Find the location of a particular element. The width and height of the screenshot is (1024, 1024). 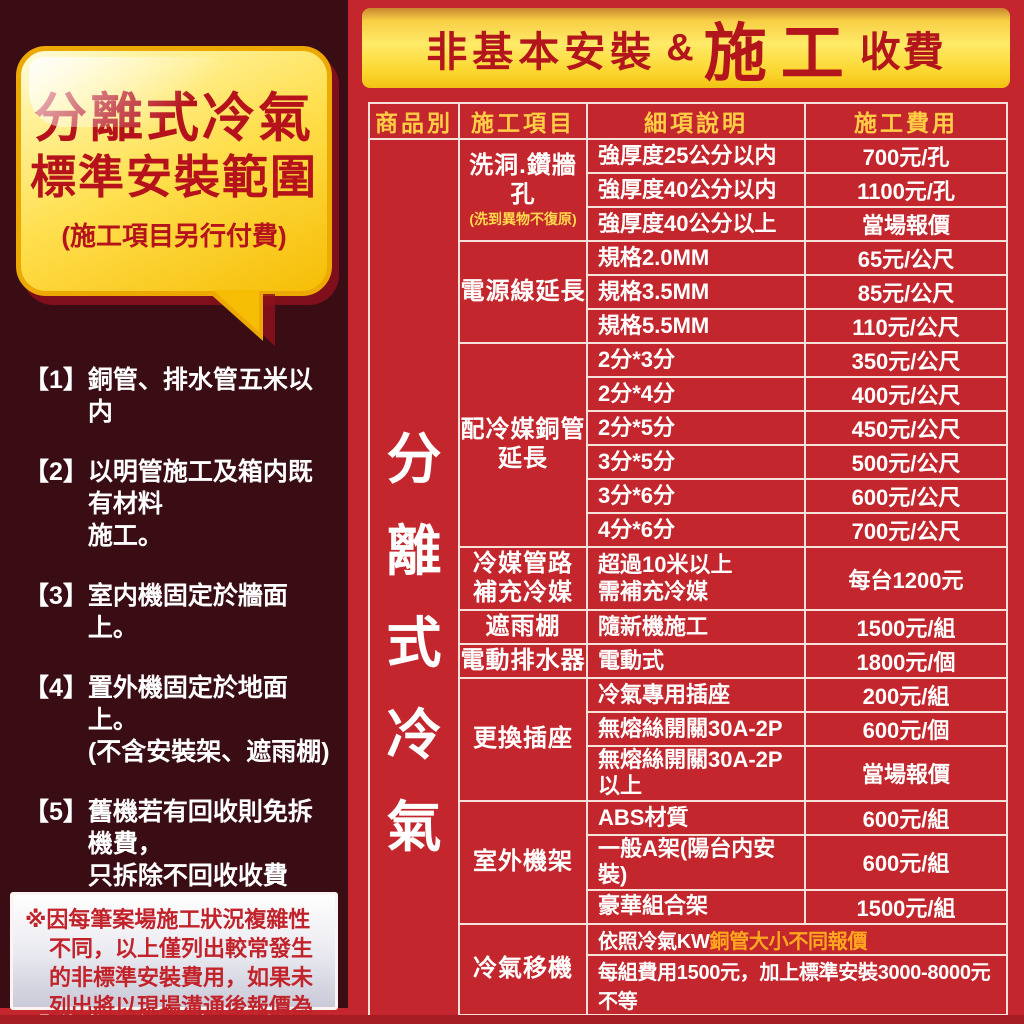

detail-cell: 2分*4分 is located at coordinates (696, 394).